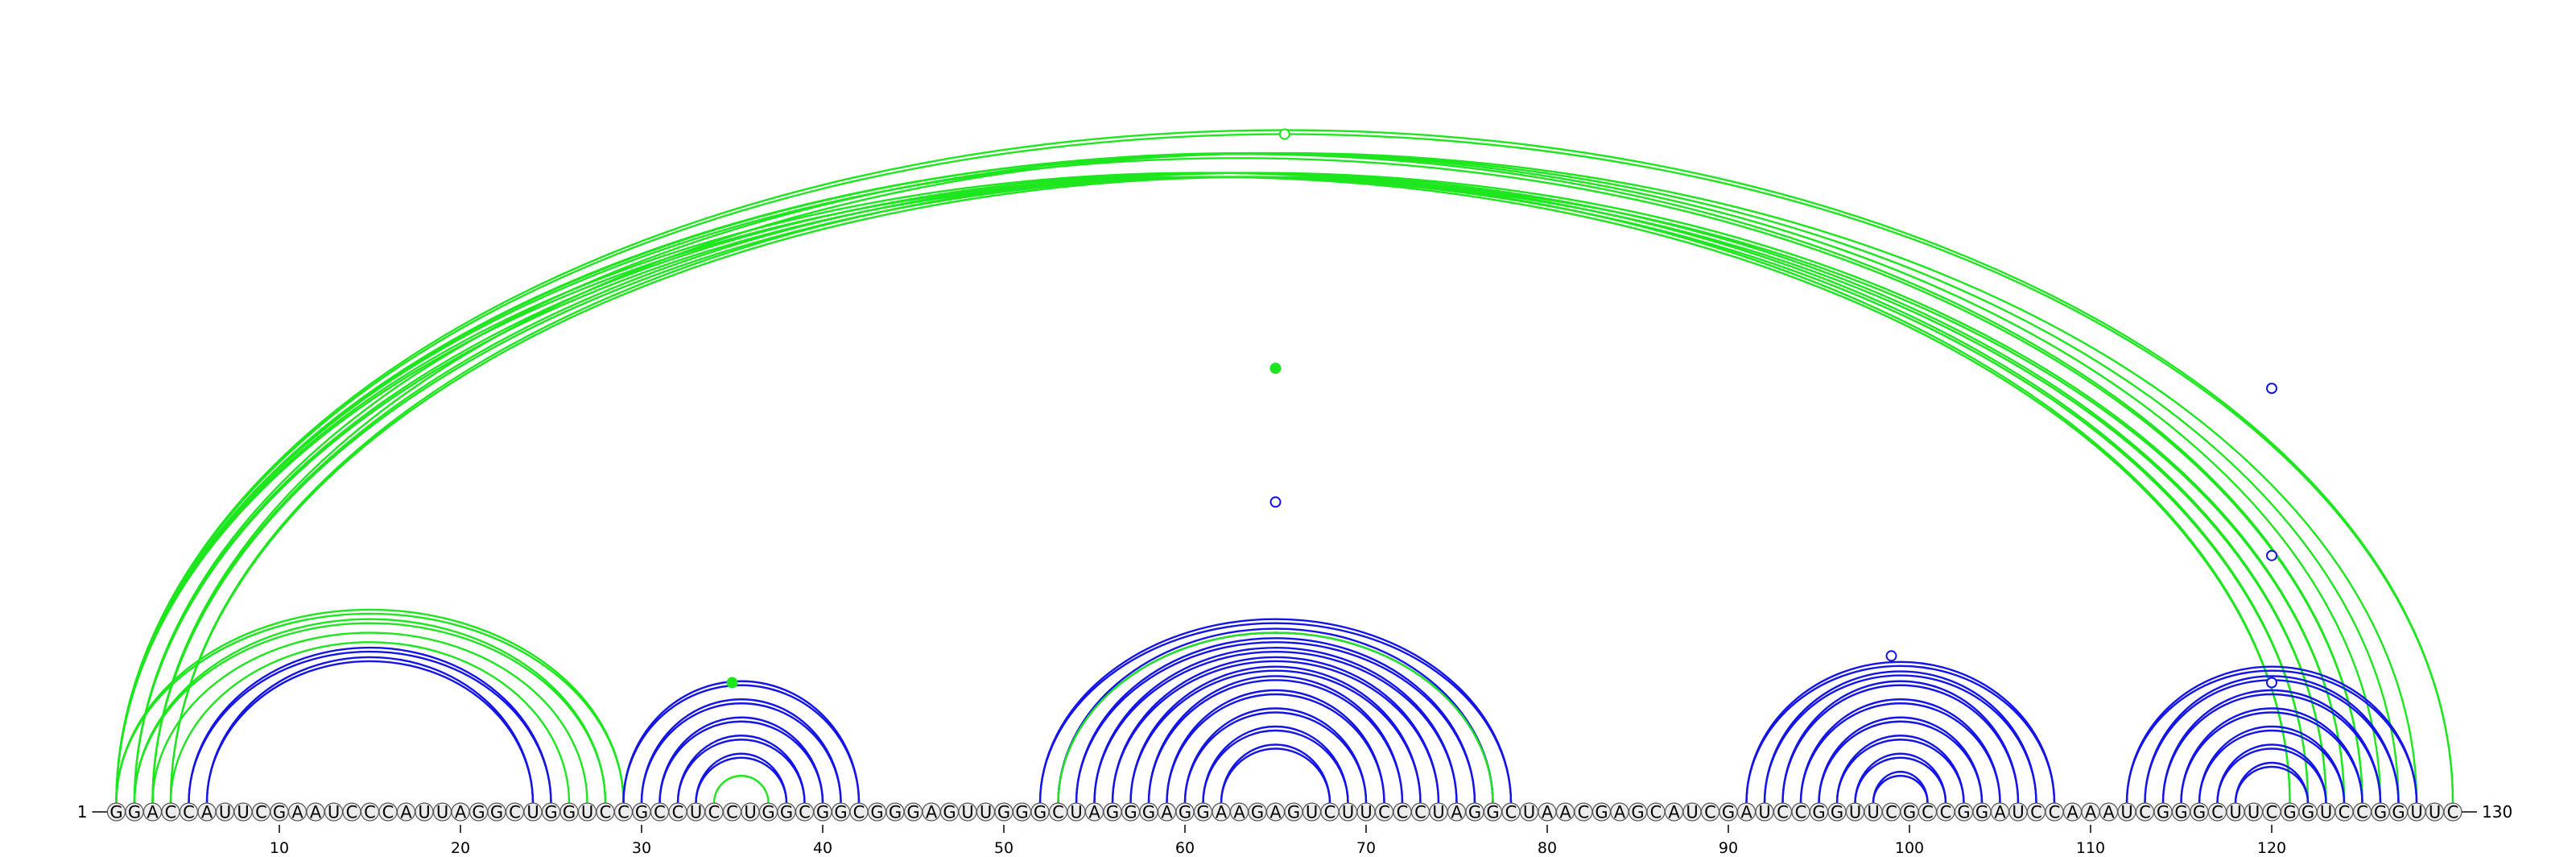 The width and height of the screenshot is (2576, 857). Describe the element at coordinates (2090, 848) in the screenshot. I see `tick-label: 110` at that location.